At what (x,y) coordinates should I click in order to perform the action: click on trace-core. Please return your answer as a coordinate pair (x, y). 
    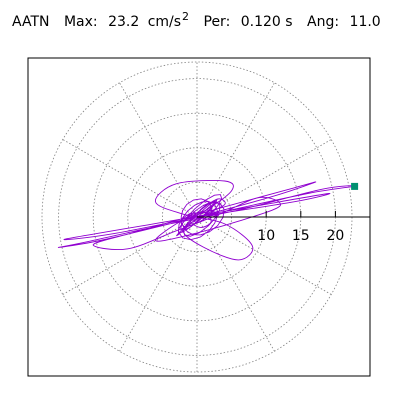
    Looking at the image, I should click on (200, 217).